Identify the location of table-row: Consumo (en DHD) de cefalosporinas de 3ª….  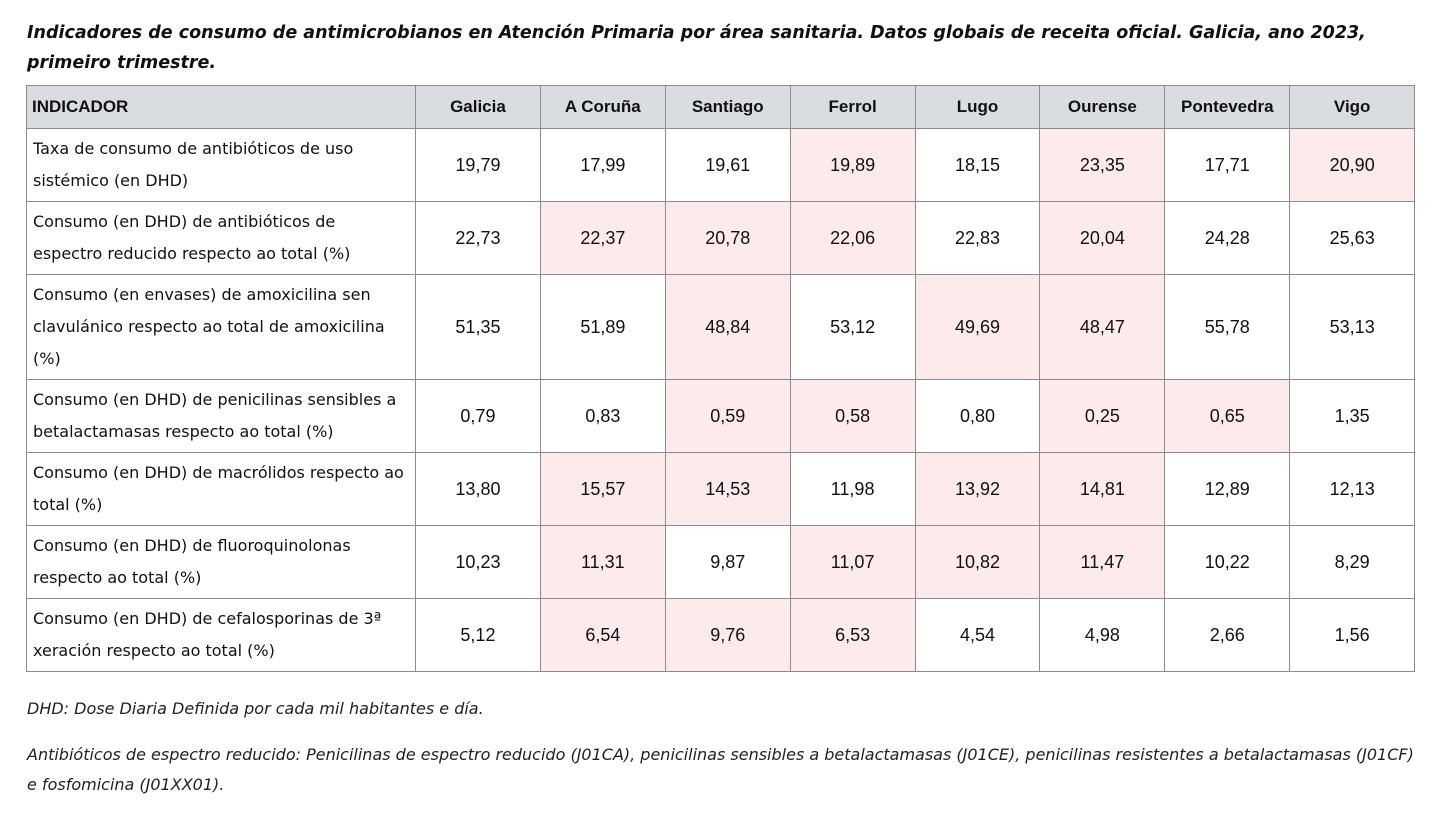
(721, 635).